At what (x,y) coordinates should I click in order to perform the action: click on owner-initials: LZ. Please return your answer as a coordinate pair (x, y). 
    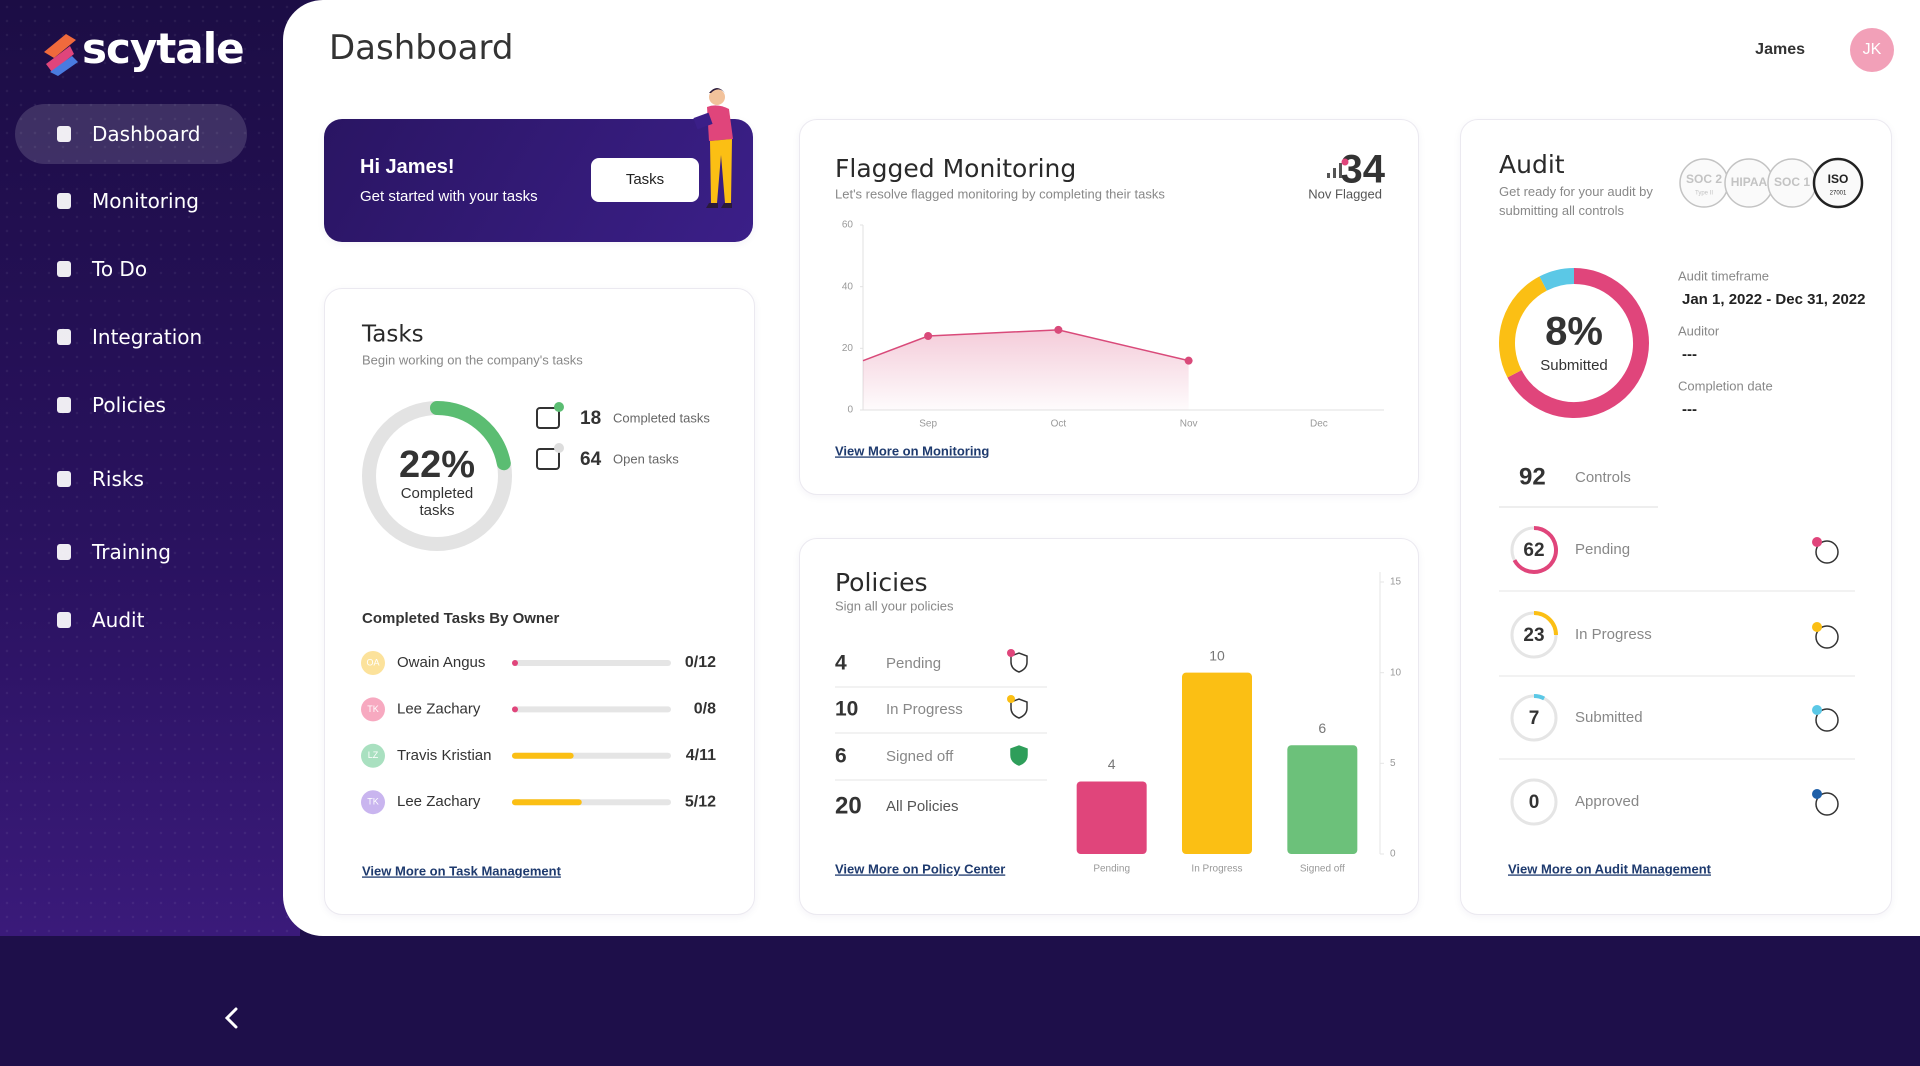
    Looking at the image, I should click on (373, 755).